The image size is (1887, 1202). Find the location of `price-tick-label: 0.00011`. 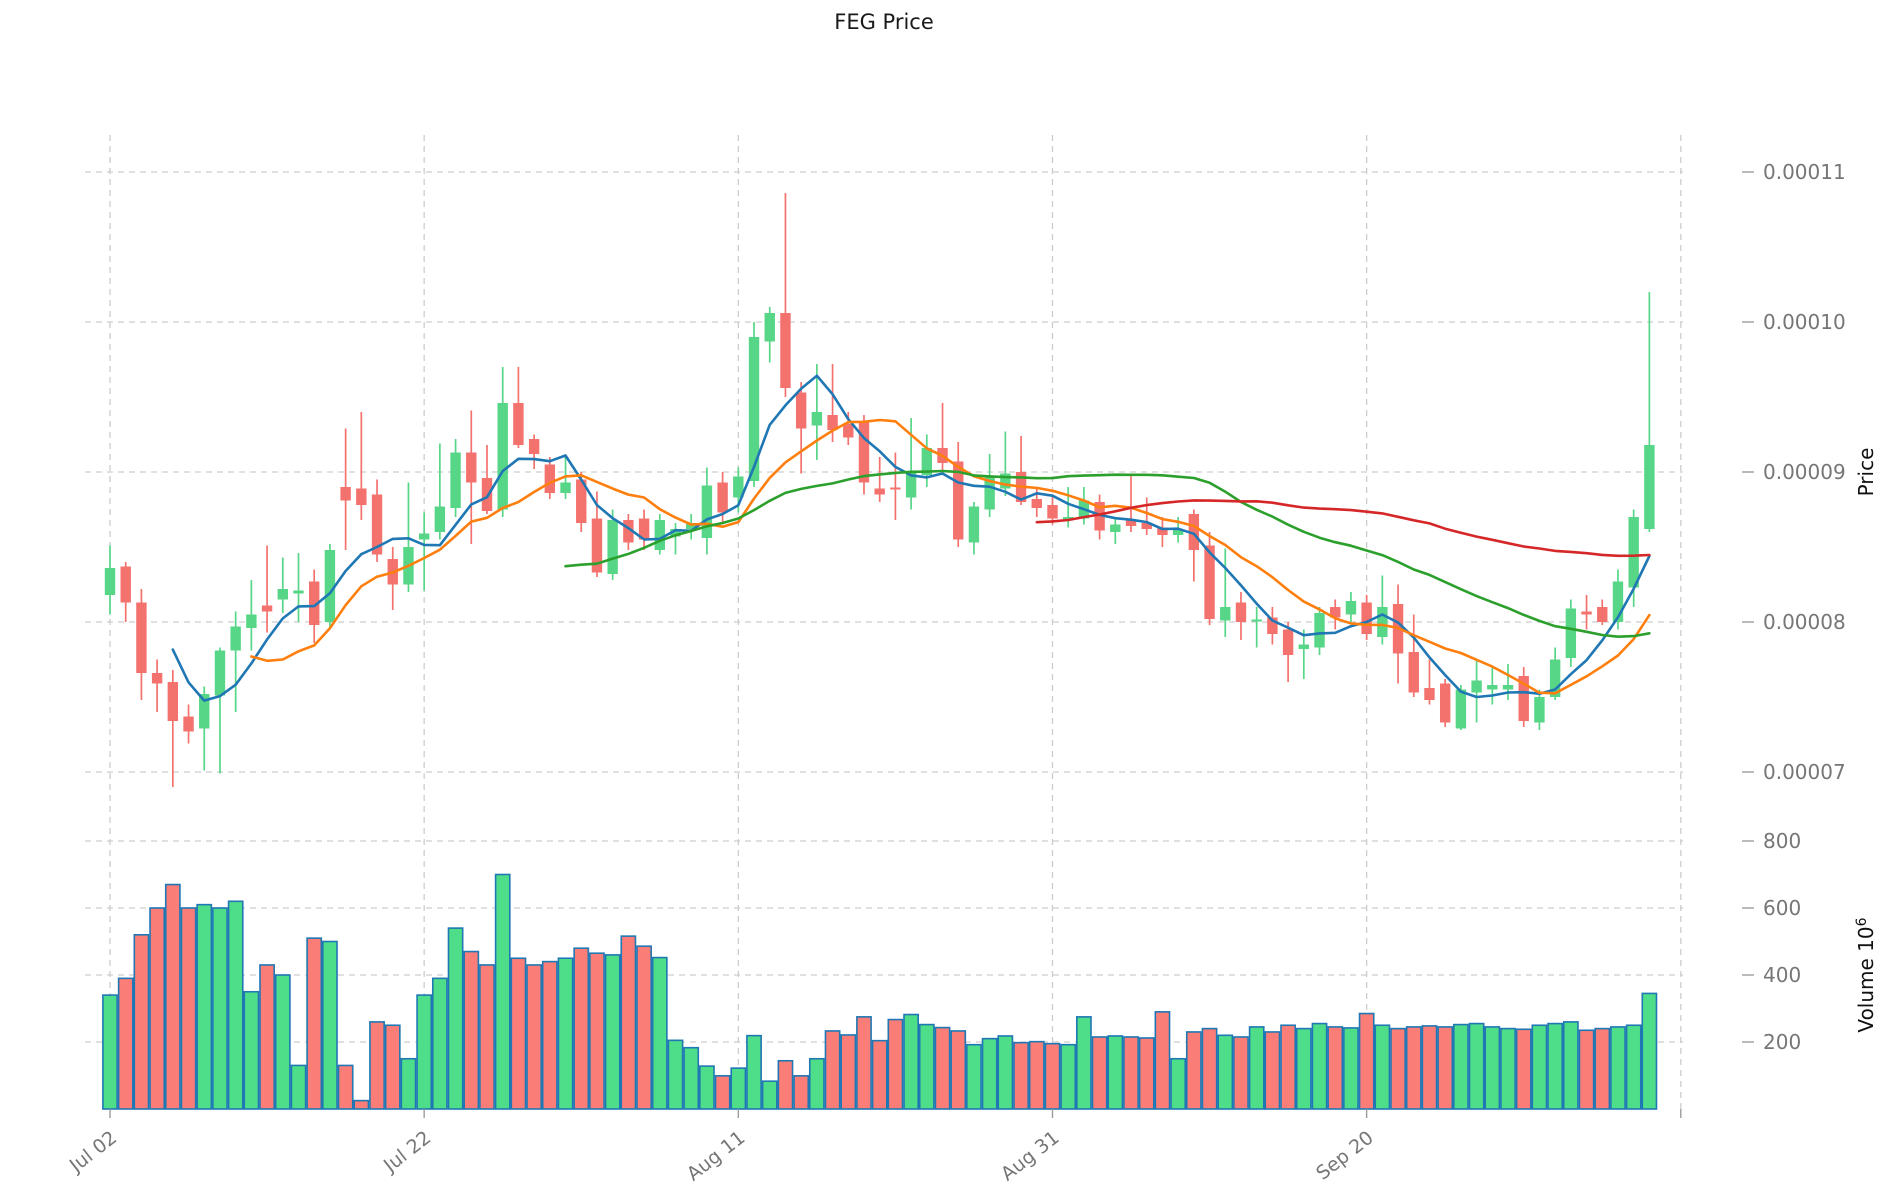

price-tick-label: 0.00011 is located at coordinates (1804, 172).